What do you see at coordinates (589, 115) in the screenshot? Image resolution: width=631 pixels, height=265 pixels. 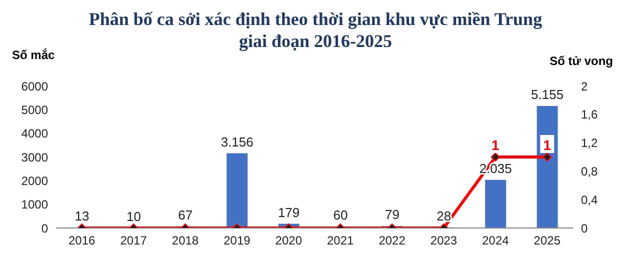 I see `y2-tick-label: 1,6` at bounding box center [589, 115].